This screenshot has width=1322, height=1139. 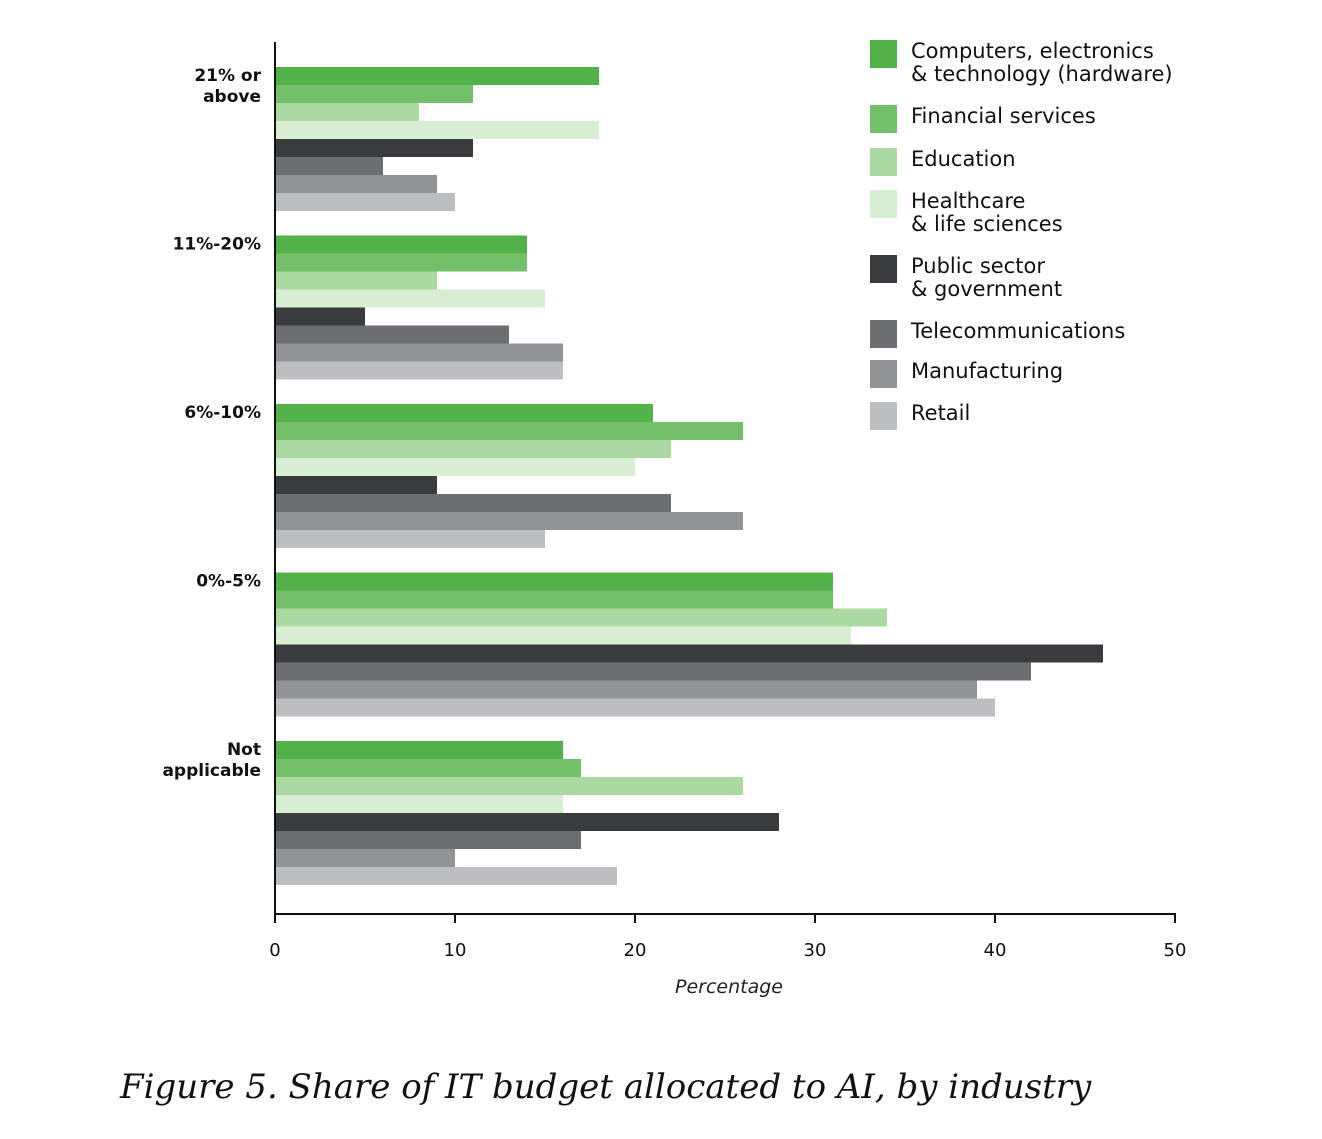 What do you see at coordinates (419, 352) in the screenshot?
I see `bar-cat1-series6` at bounding box center [419, 352].